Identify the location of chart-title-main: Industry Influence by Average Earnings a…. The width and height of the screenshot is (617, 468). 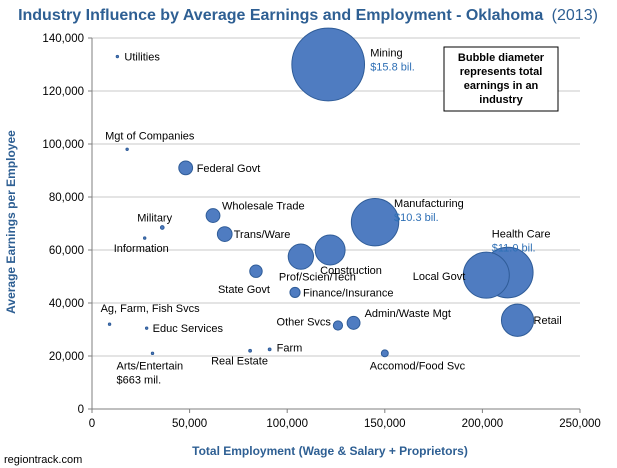
(280, 15).